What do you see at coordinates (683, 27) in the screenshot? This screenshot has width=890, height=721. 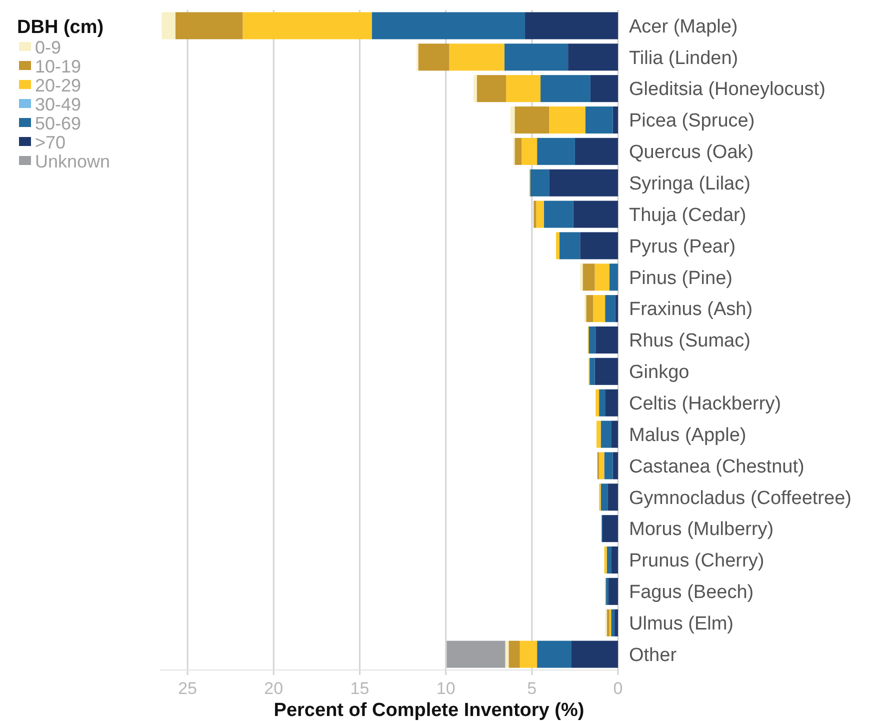 I see `y-tick-label: Acer (Maple)` at bounding box center [683, 27].